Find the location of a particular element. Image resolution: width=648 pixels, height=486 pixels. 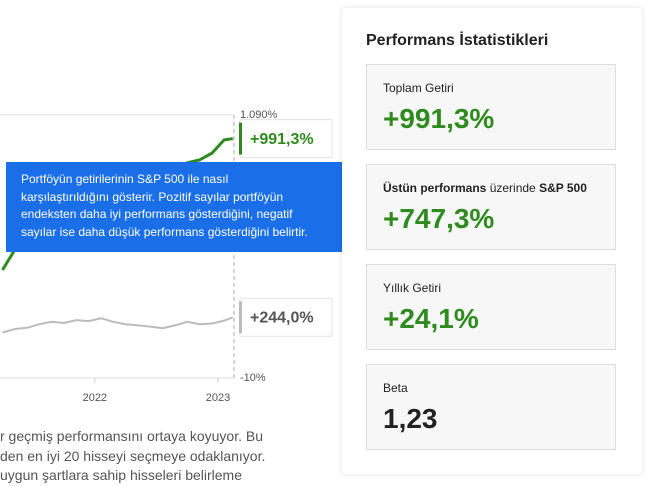

stat-card: Toplam Getiri +991,3% is located at coordinates (491, 107).